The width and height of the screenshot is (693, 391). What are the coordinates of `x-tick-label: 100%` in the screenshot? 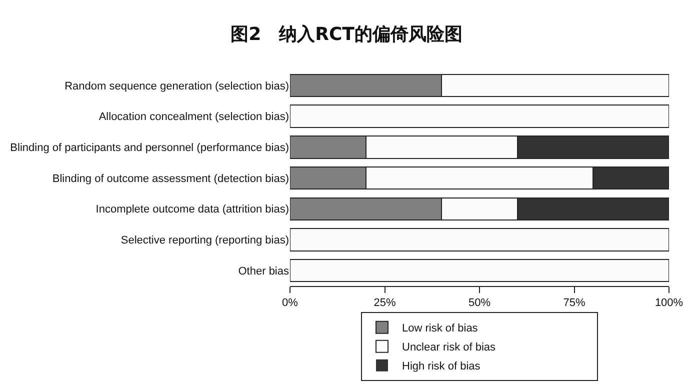 It's located at (669, 303).